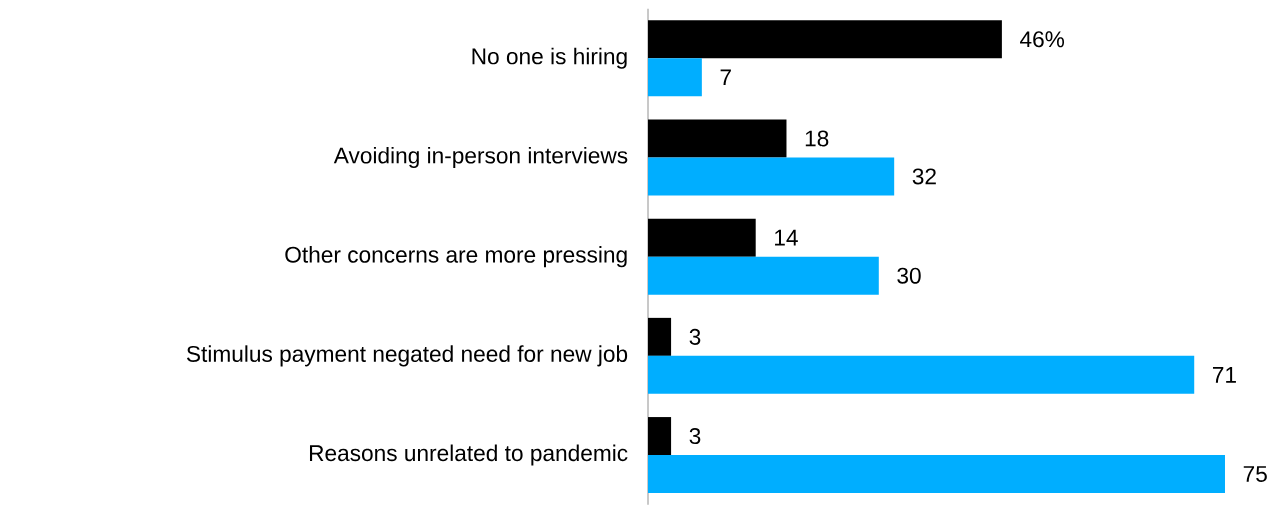 Image resolution: width=1281 pixels, height=506 pixels. Describe the element at coordinates (407, 356) in the screenshot. I see `y-tick-label: Stimulus payment negated need for new job` at that location.